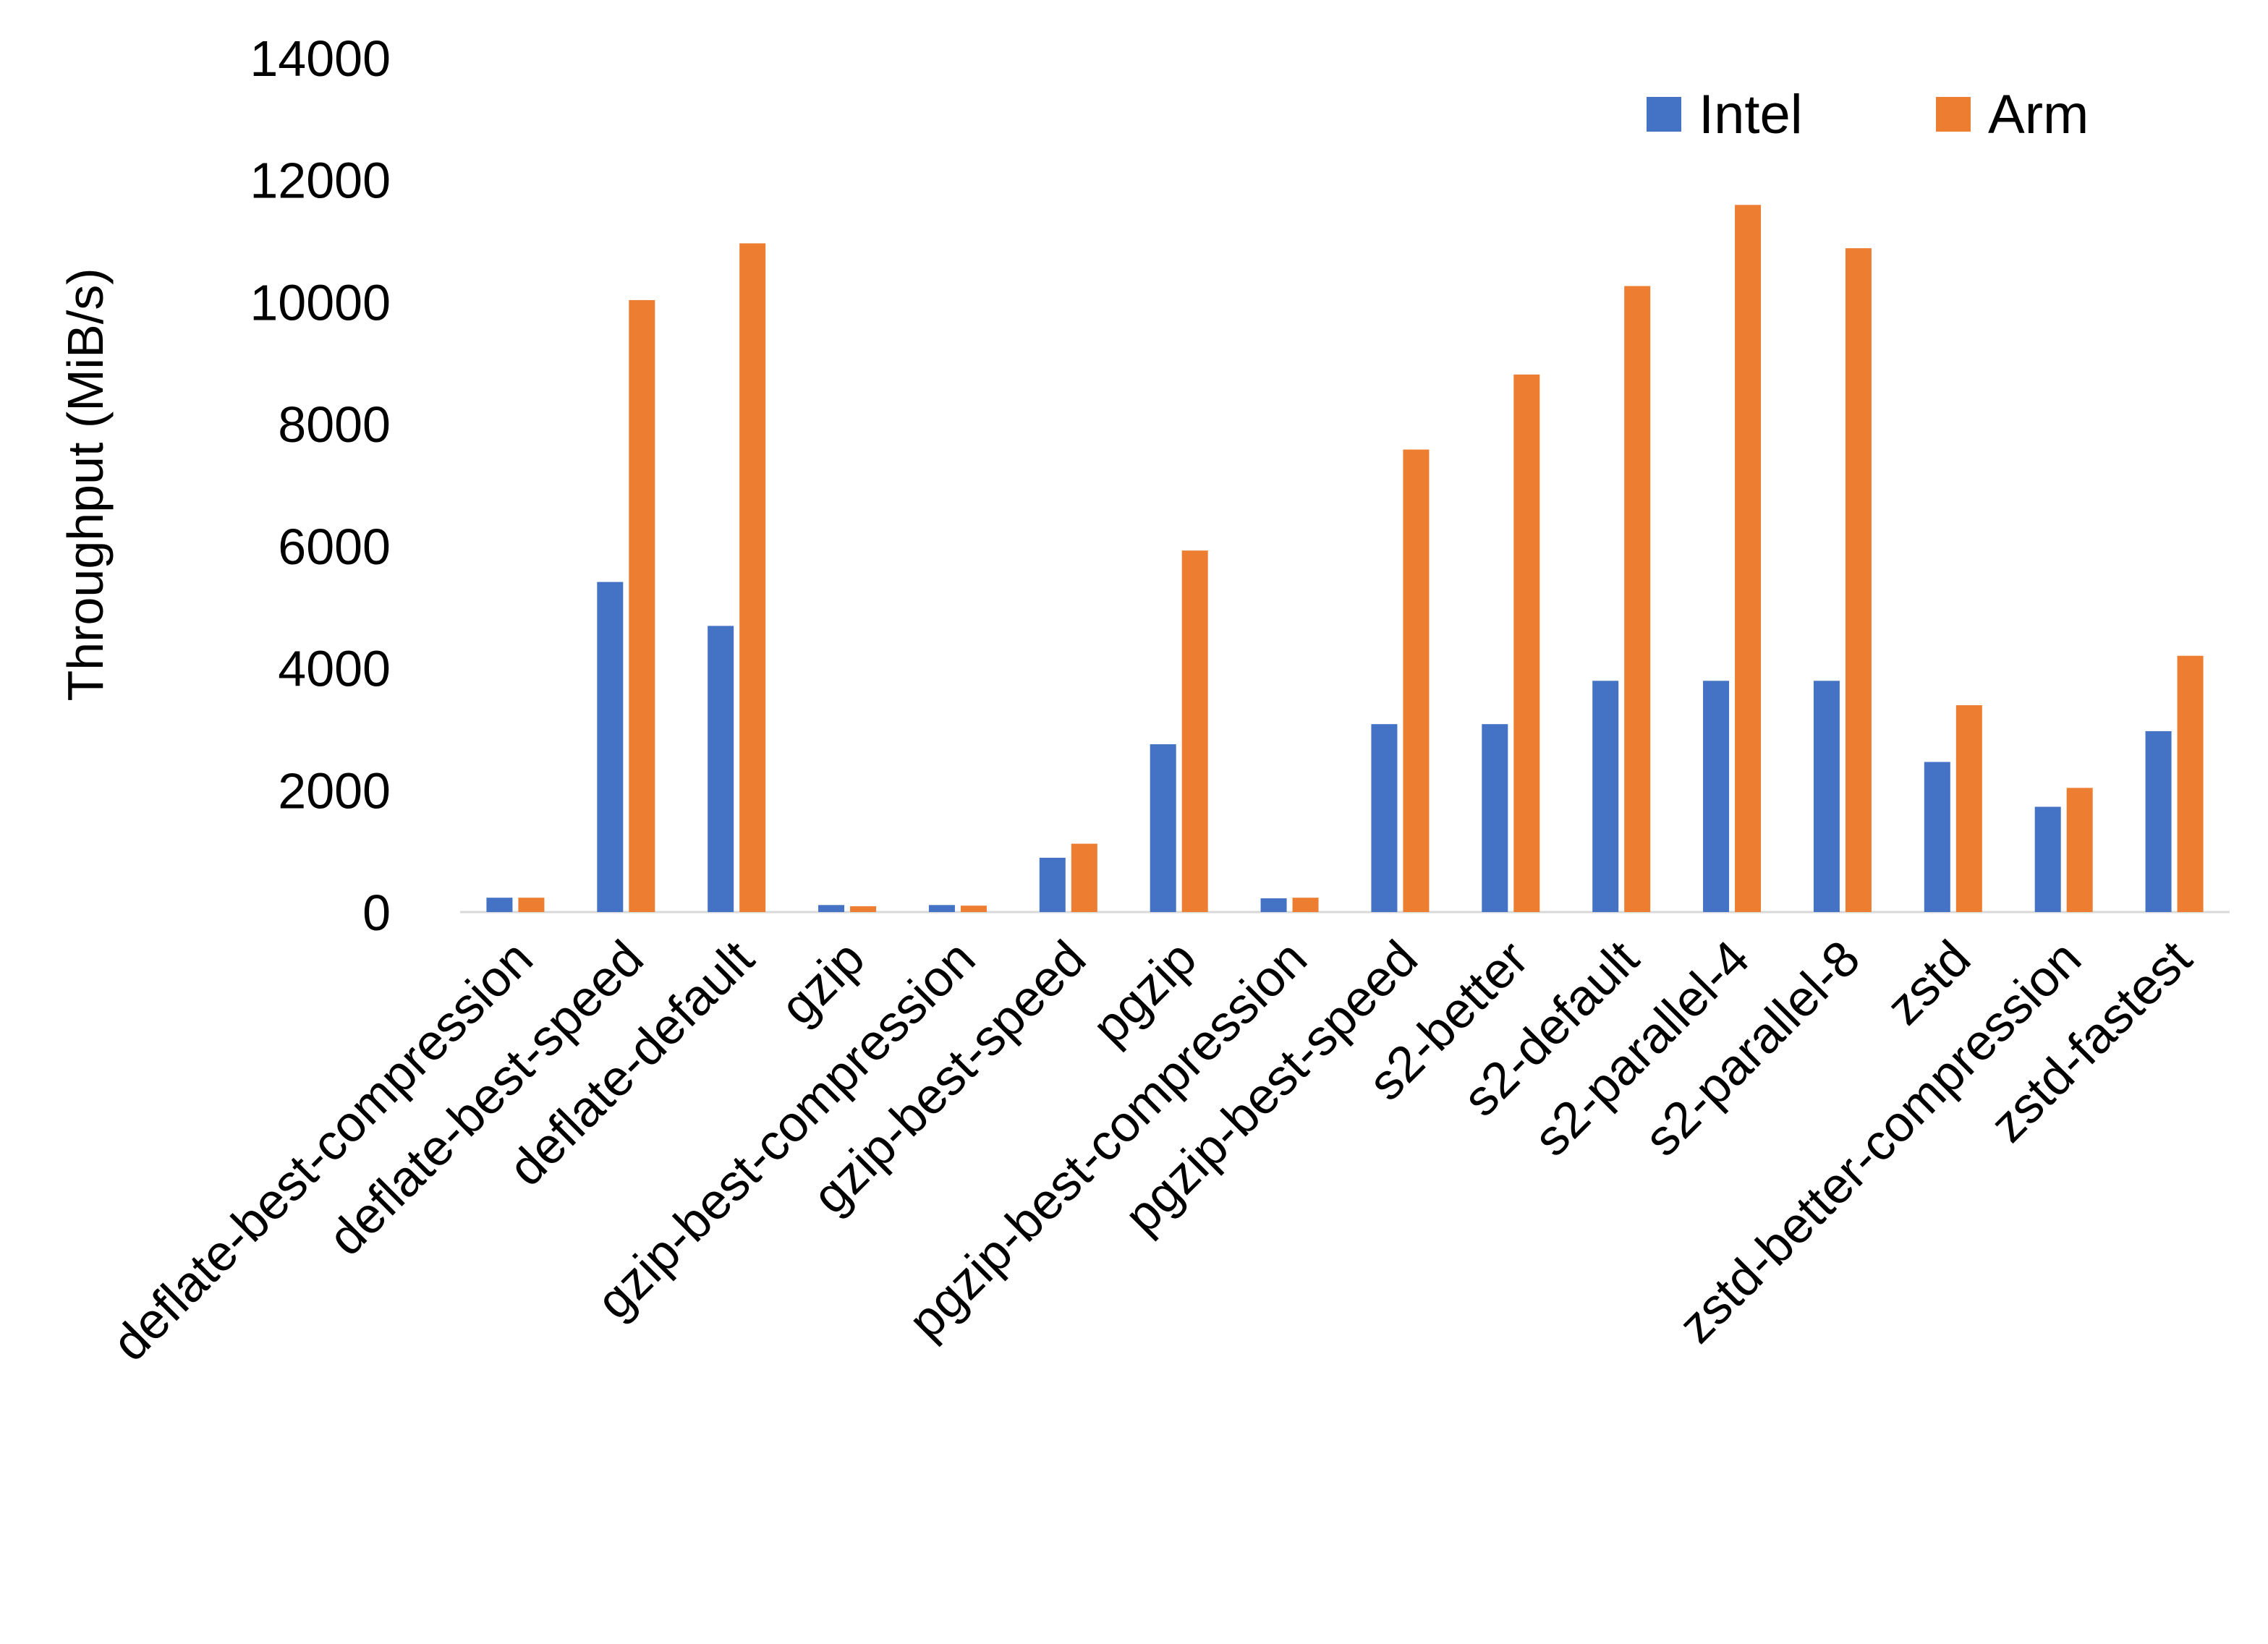  I want to click on bar-arm-gzip-best-speed, so click(1084, 877).